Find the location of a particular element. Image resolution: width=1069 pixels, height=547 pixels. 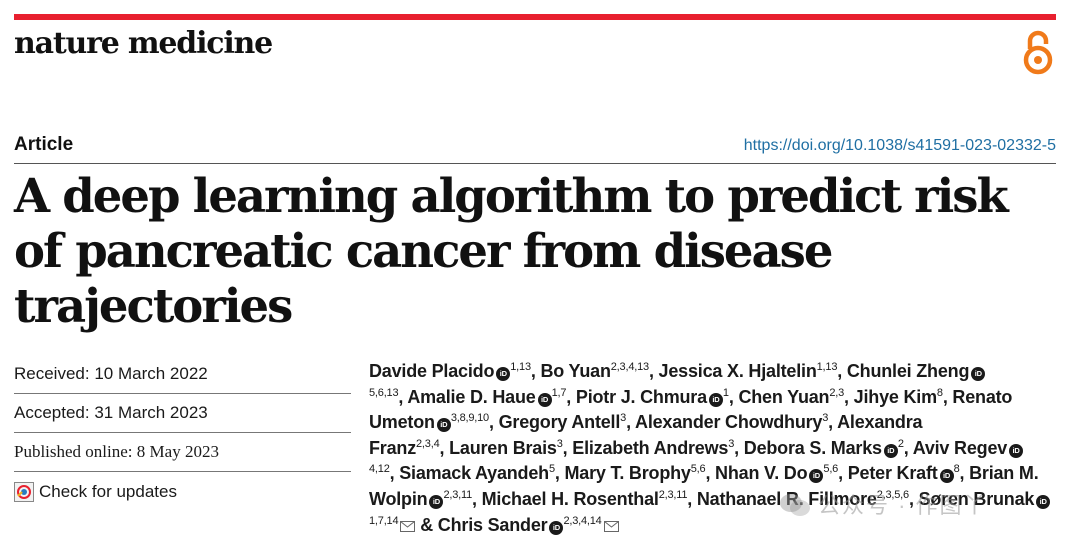

author-affiliation: 5,6 is located at coordinates (698, 469).